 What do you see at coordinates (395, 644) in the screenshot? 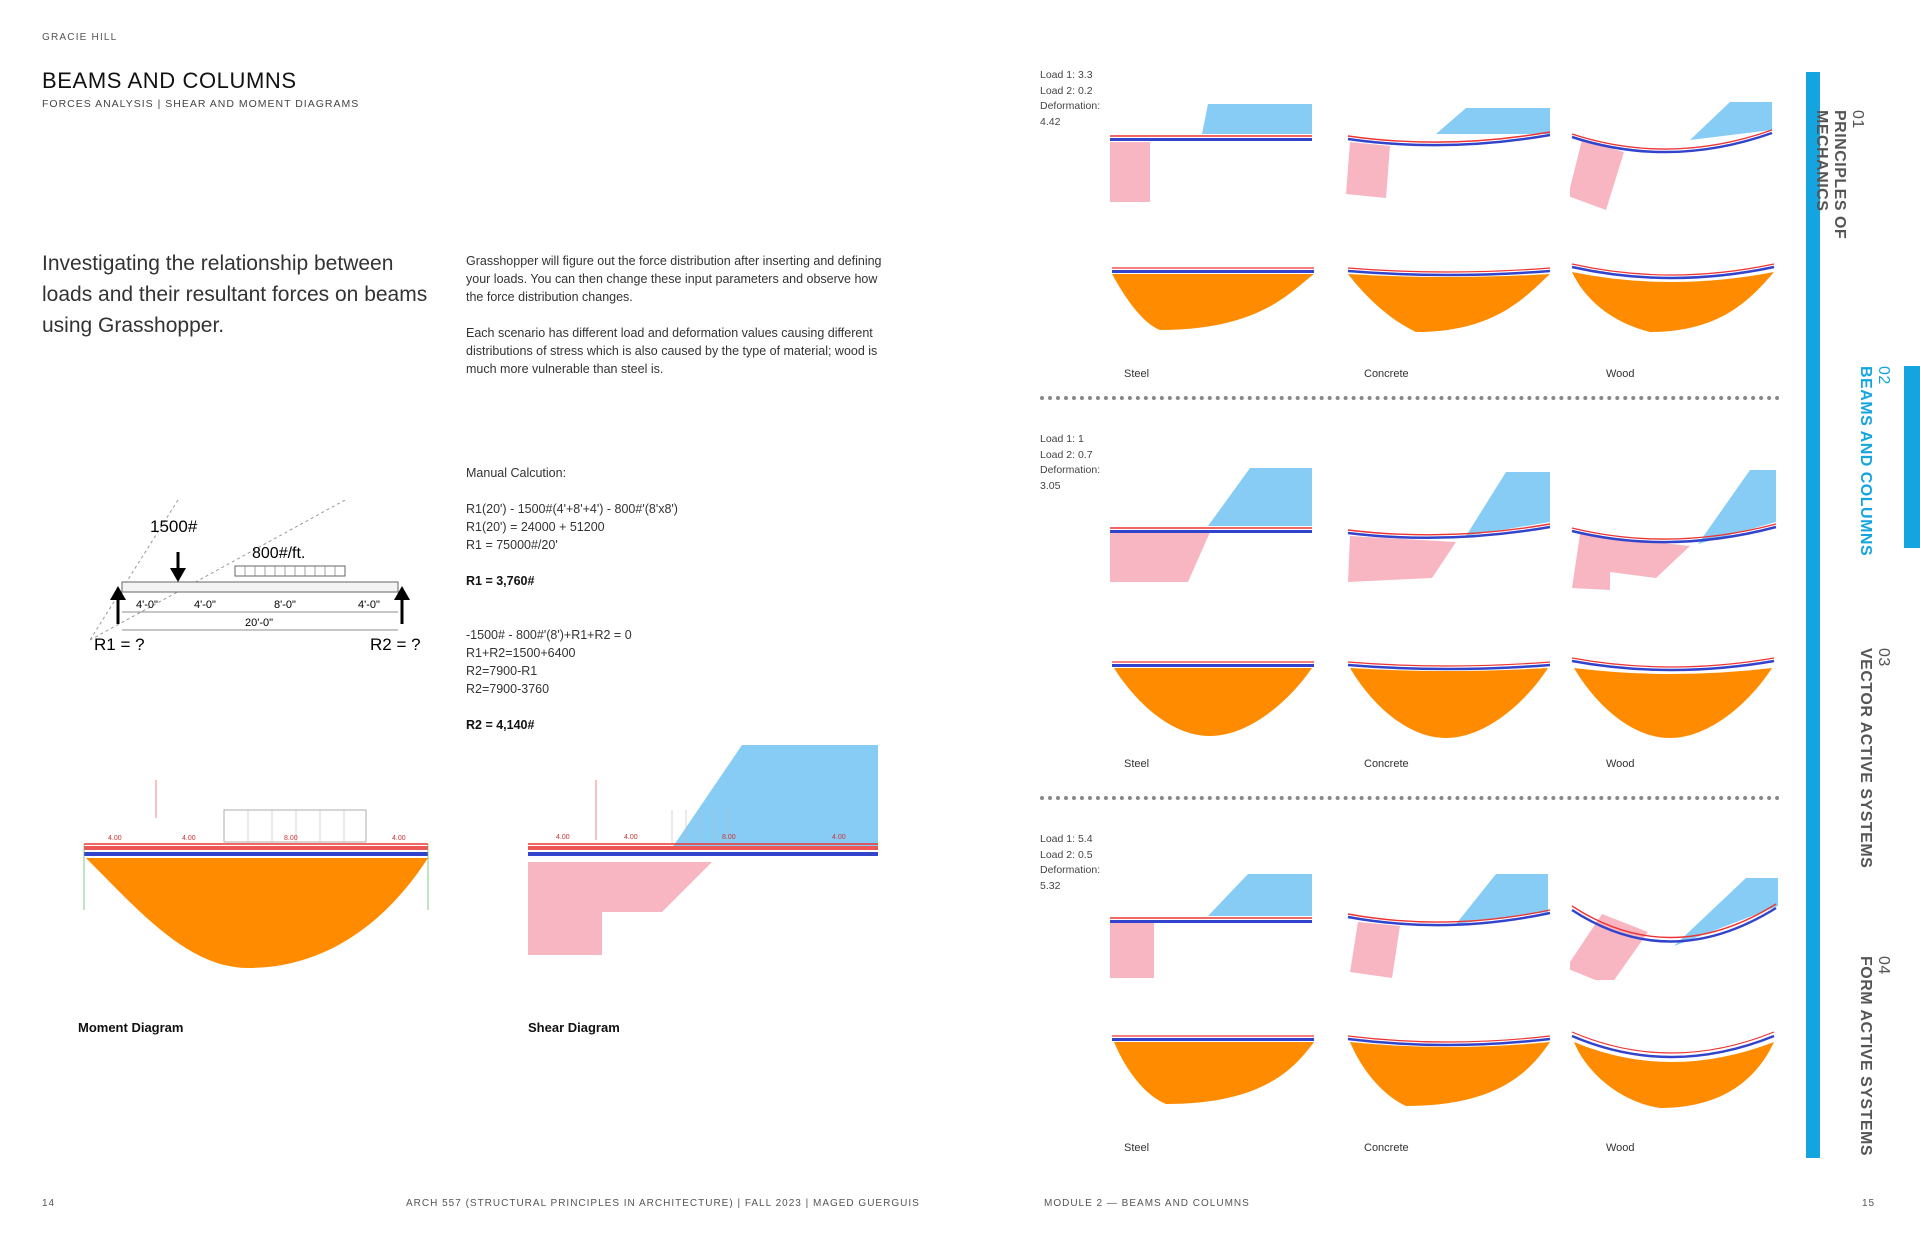
I see `reaction-r2-label: R2 = ?` at bounding box center [395, 644].